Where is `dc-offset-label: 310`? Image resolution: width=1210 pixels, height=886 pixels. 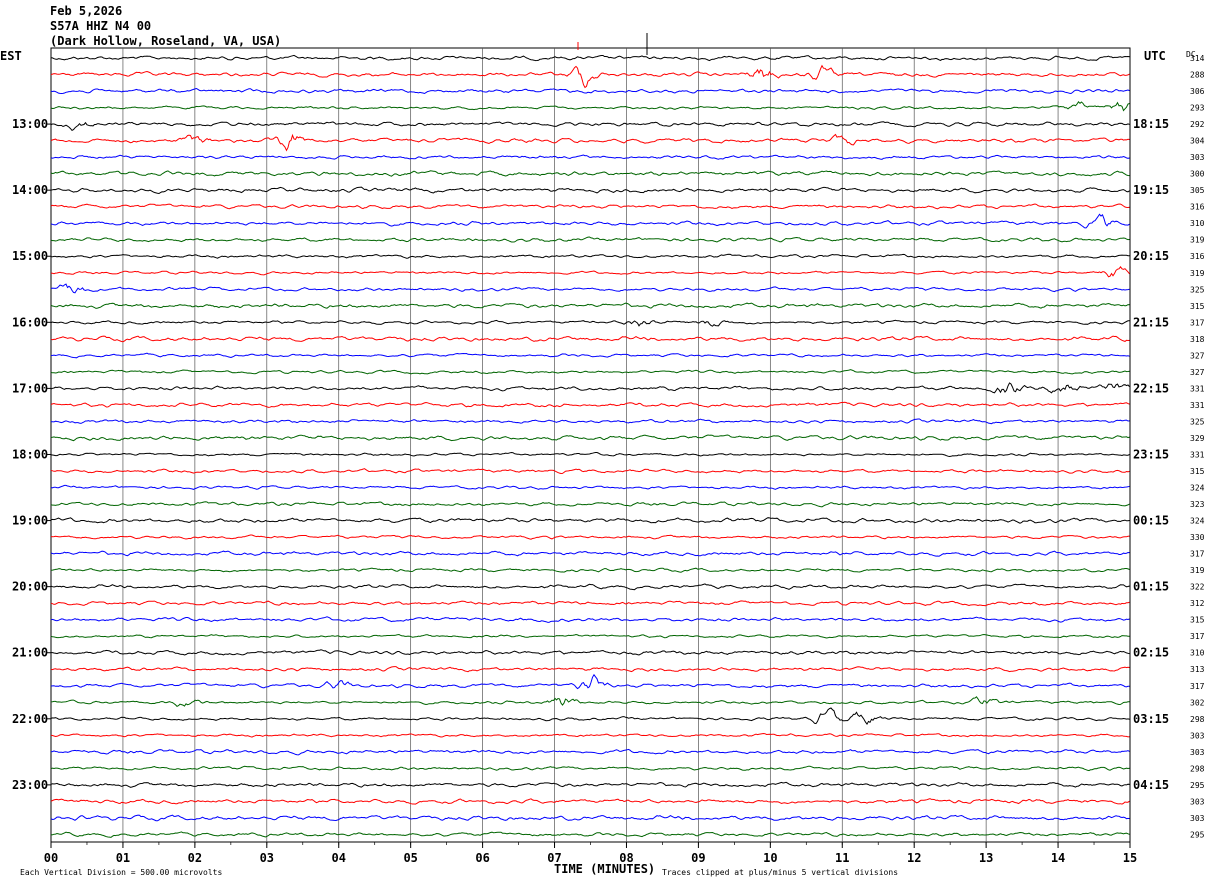
dc-offset-label: 310 is located at coordinates (1197, 223).